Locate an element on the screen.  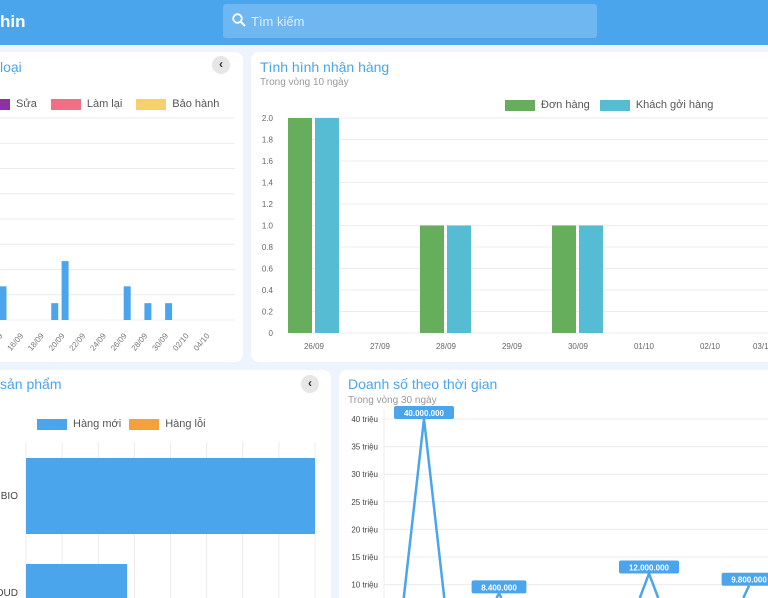
y-tick-label: 1.4 is located at coordinates (268, 183).